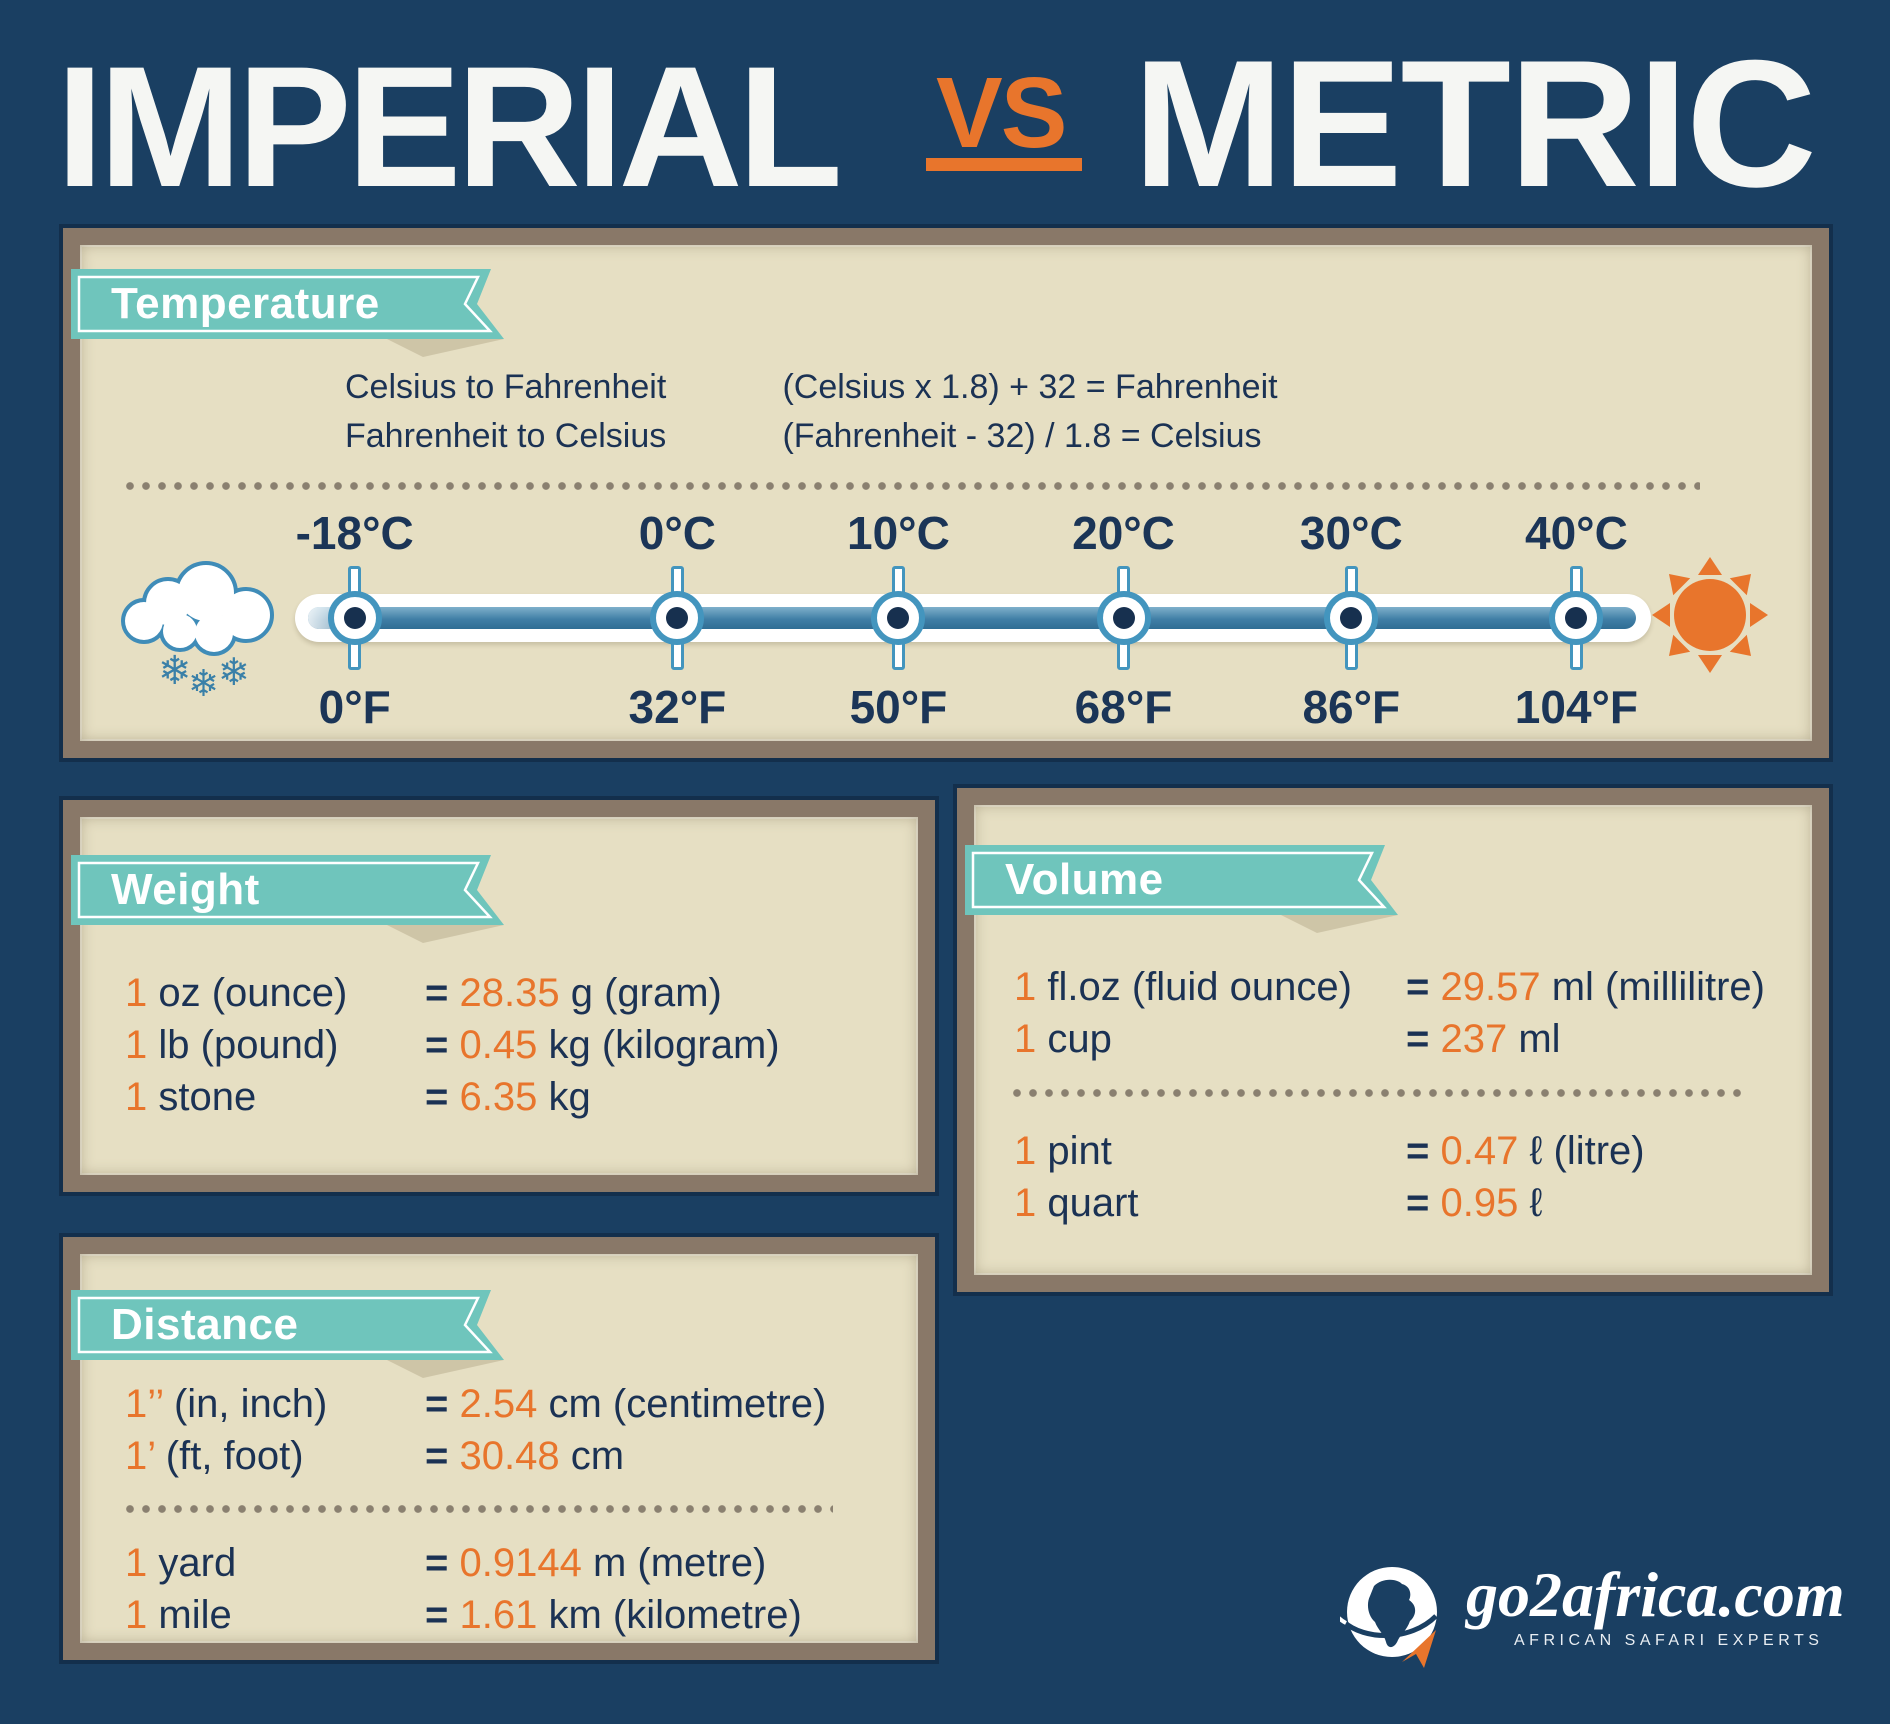 The width and height of the screenshot is (1890, 1724). I want to click on row-metric-unit: g (gram), so click(646, 993).